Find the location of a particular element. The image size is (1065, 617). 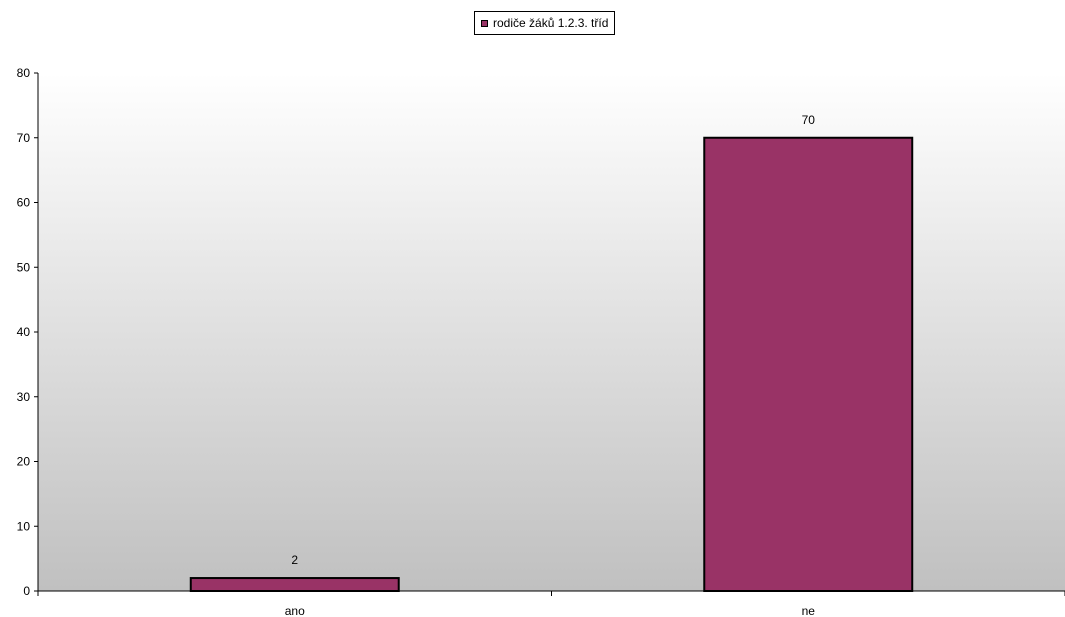

y-tick-label: 50 is located at coordinates (24, 267).